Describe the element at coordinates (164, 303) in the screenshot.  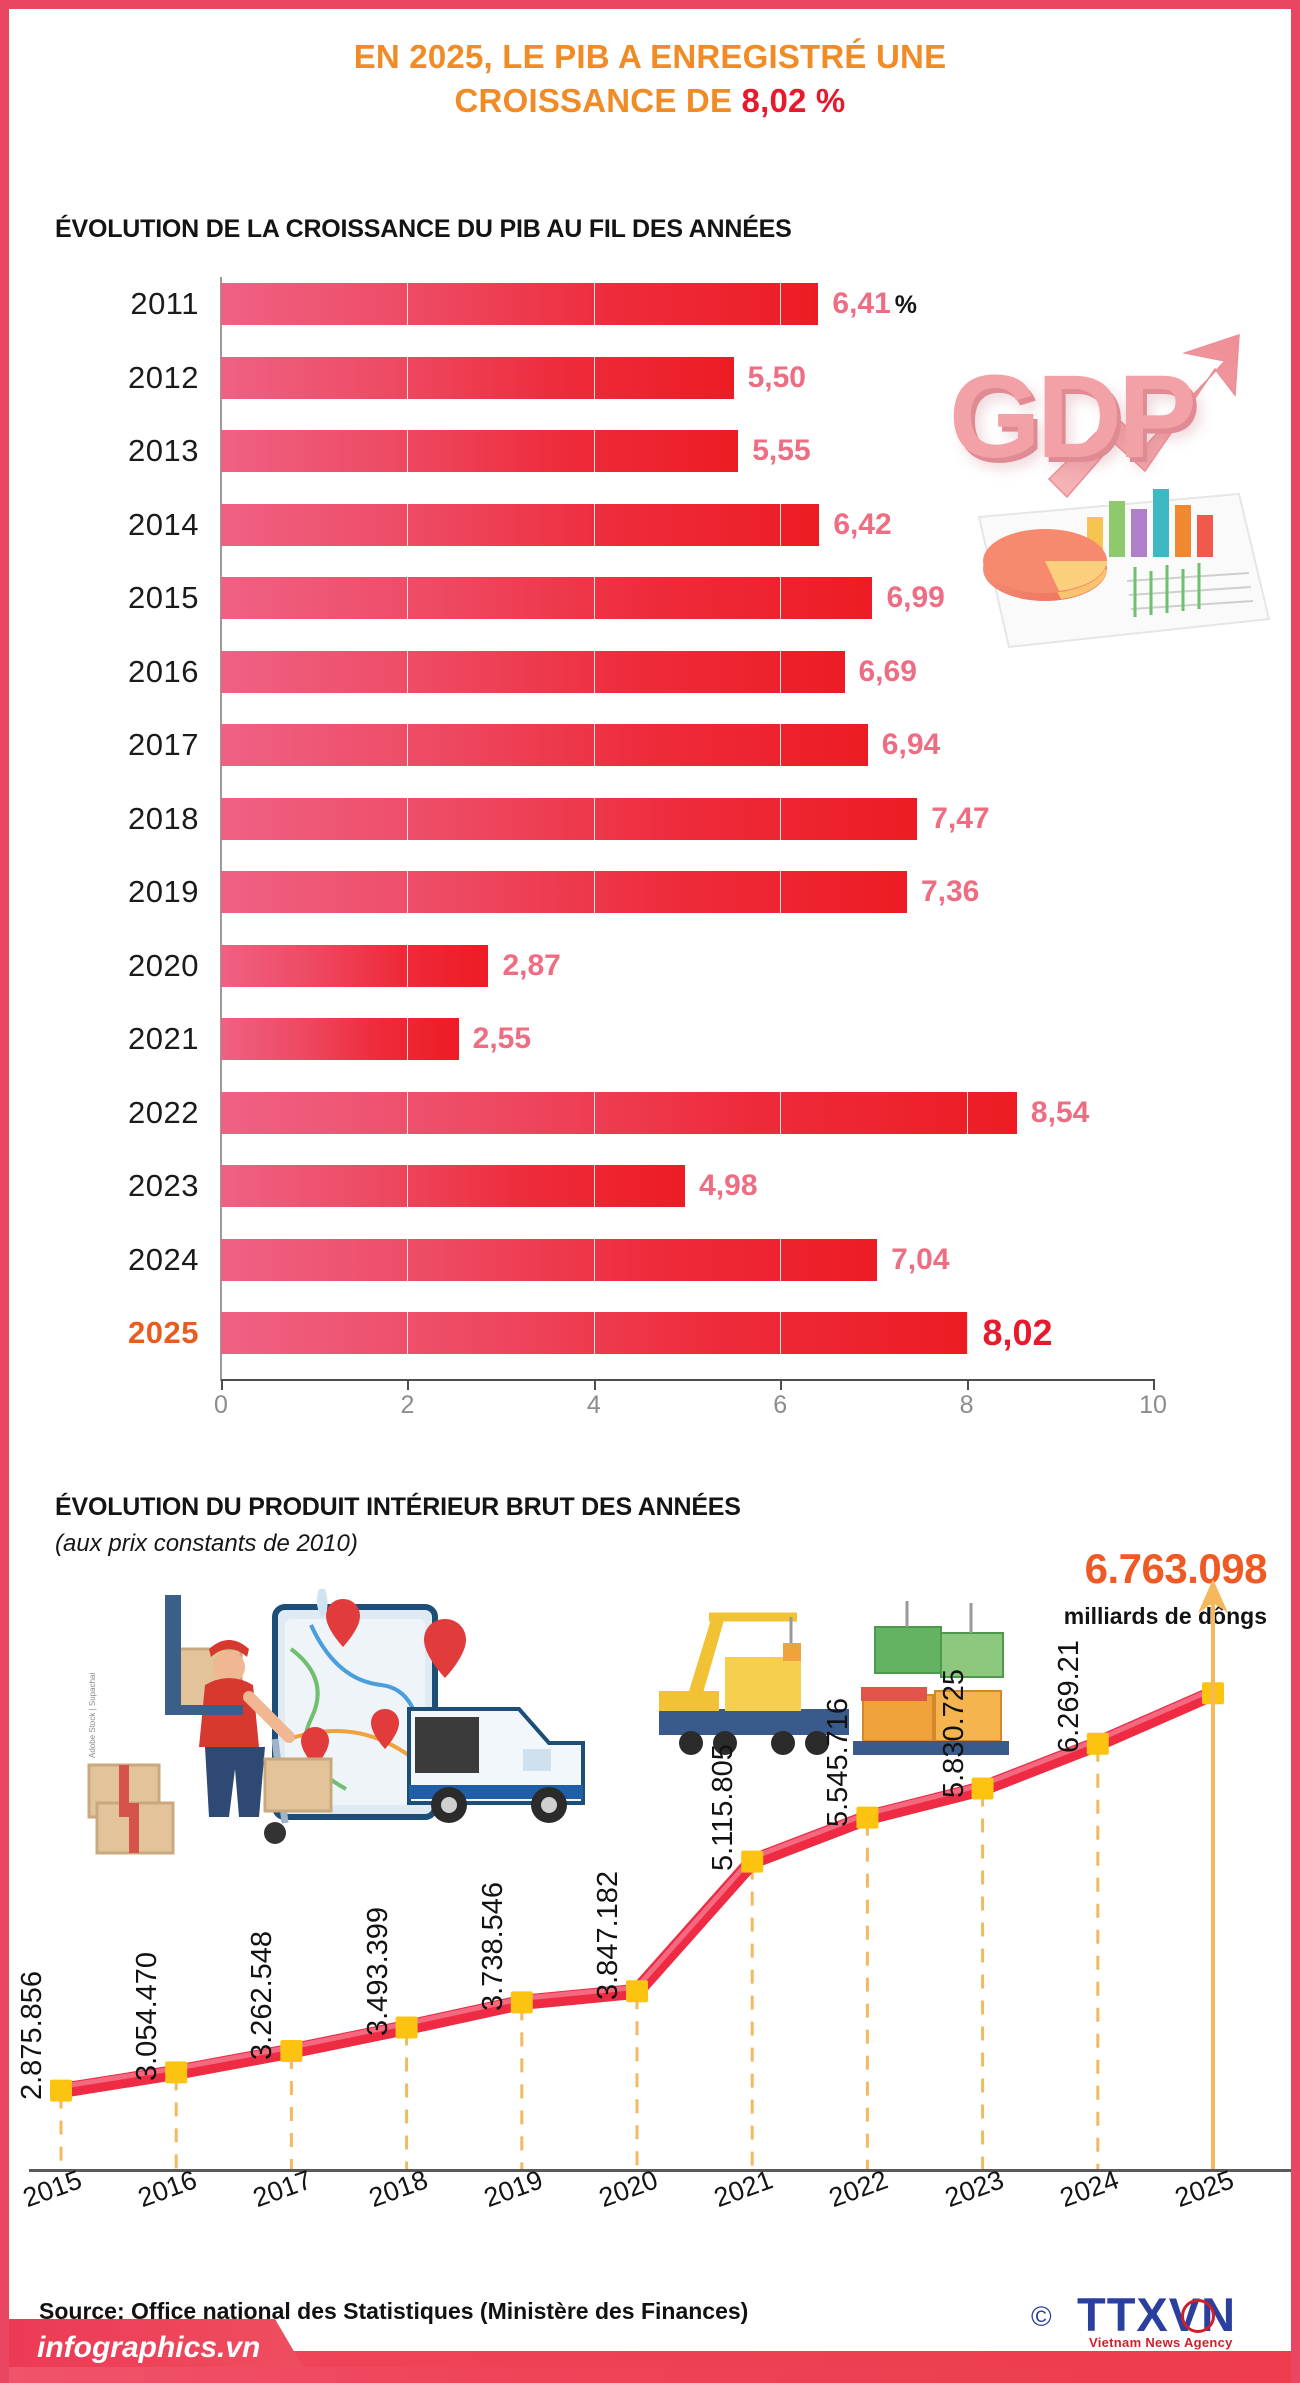
I see `bar-year-label: 2011` at that location.